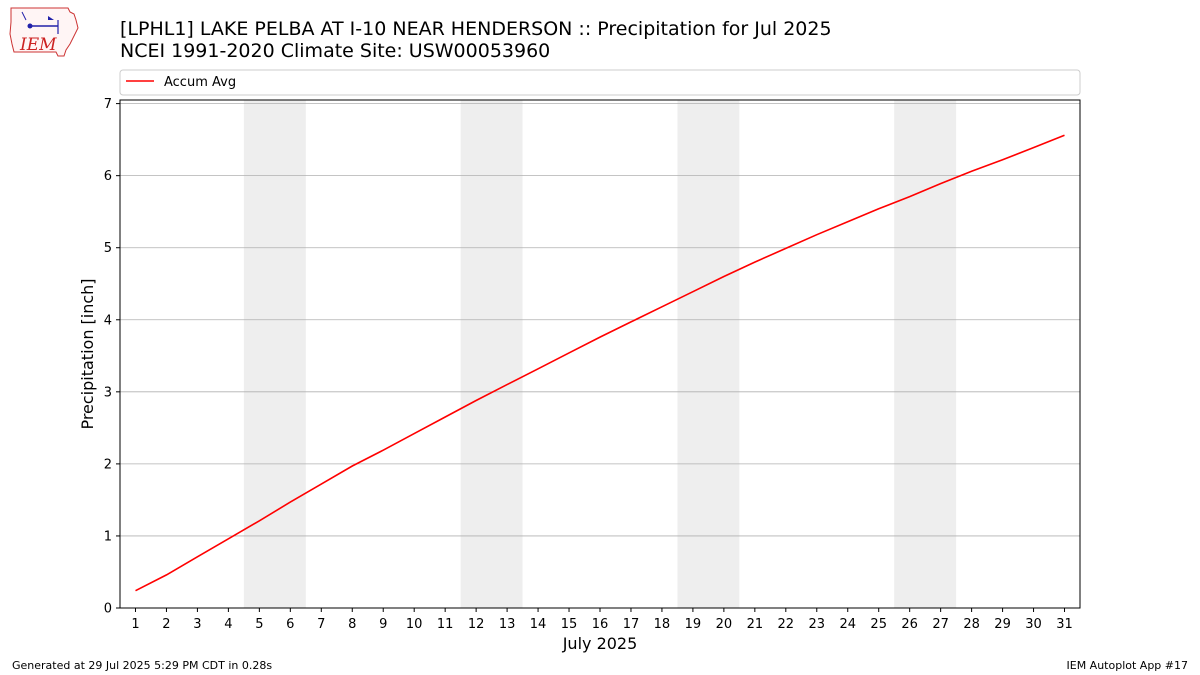 The height and width of the screenshot is (675, 1200). Describe the element at coordinates (259, 624) in the screenshot. I see `x-tick-label: 5` at that location.